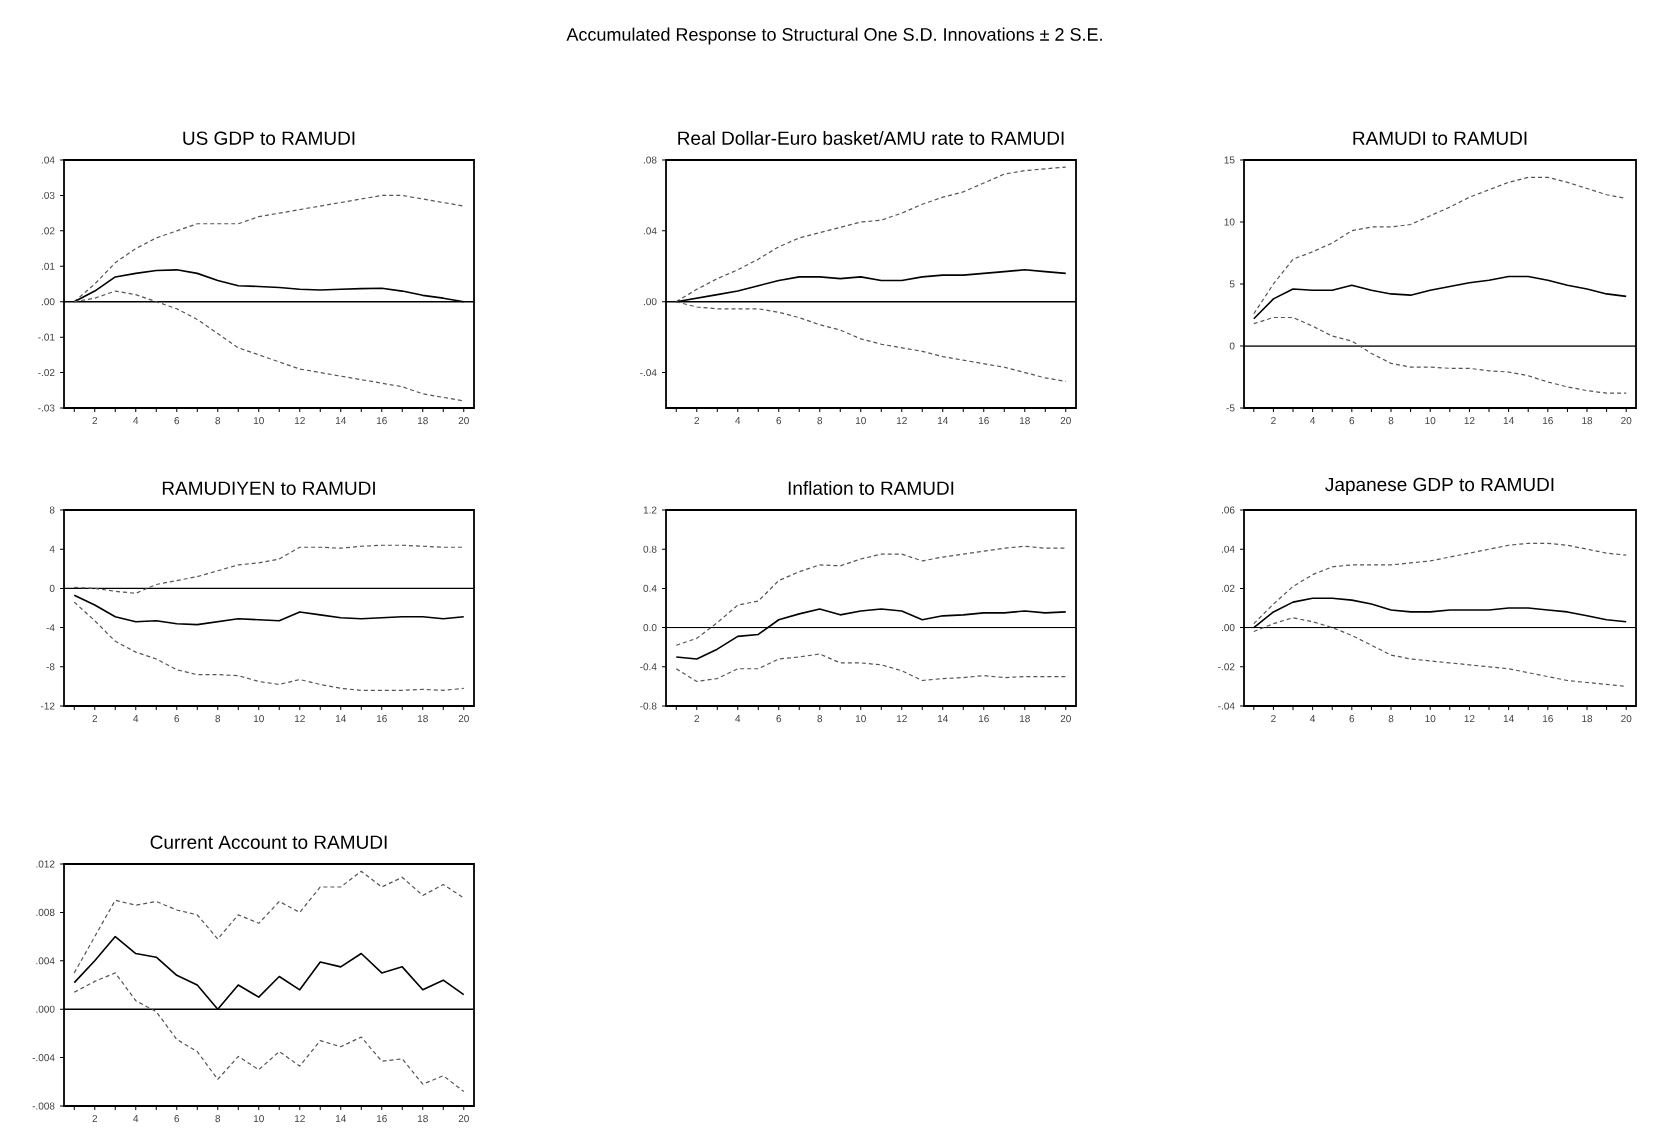 The height and width of the screenshot is (1132, 1670). What do you see at coordinates (268, 488) in the screenshot?
I see `chart-title: RAMUDIYEN to RAMUDI` at bounding box center [268, 488].